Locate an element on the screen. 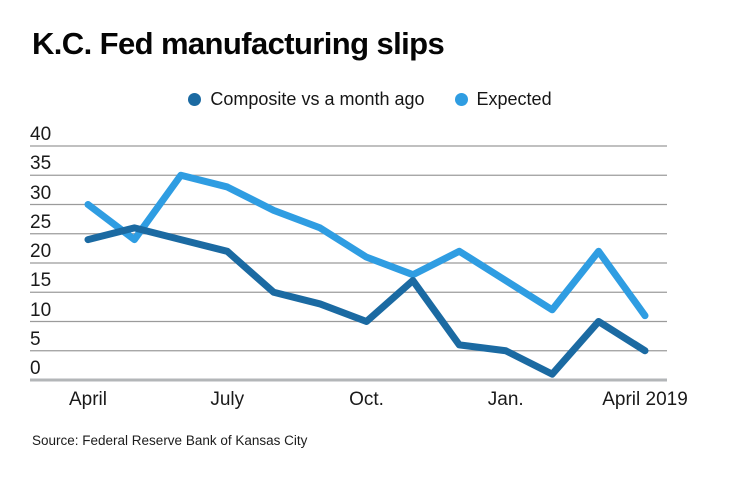 The height and width of the screenshot is (482, 740). composite-series-dot-icon is located at coordinates (195, 99).